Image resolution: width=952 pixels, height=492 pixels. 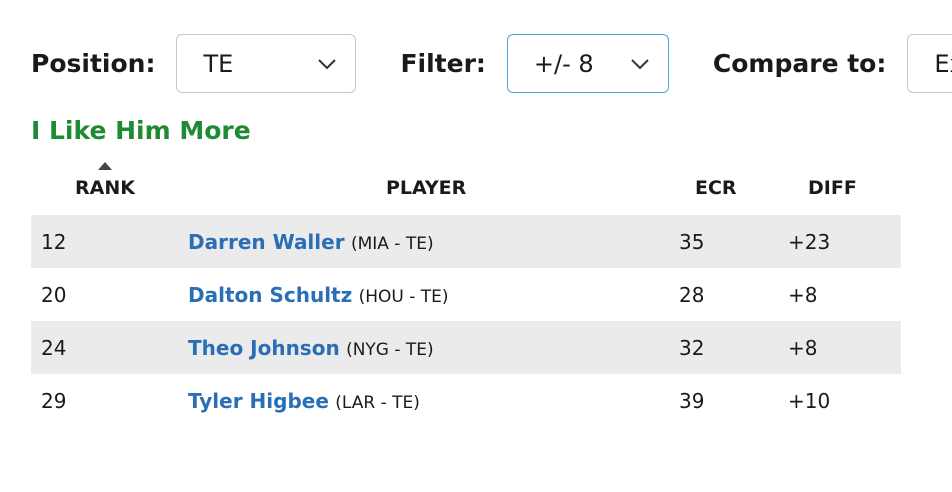 I want to click on player-team: (NYG - TE), so click(x=390, y=349).